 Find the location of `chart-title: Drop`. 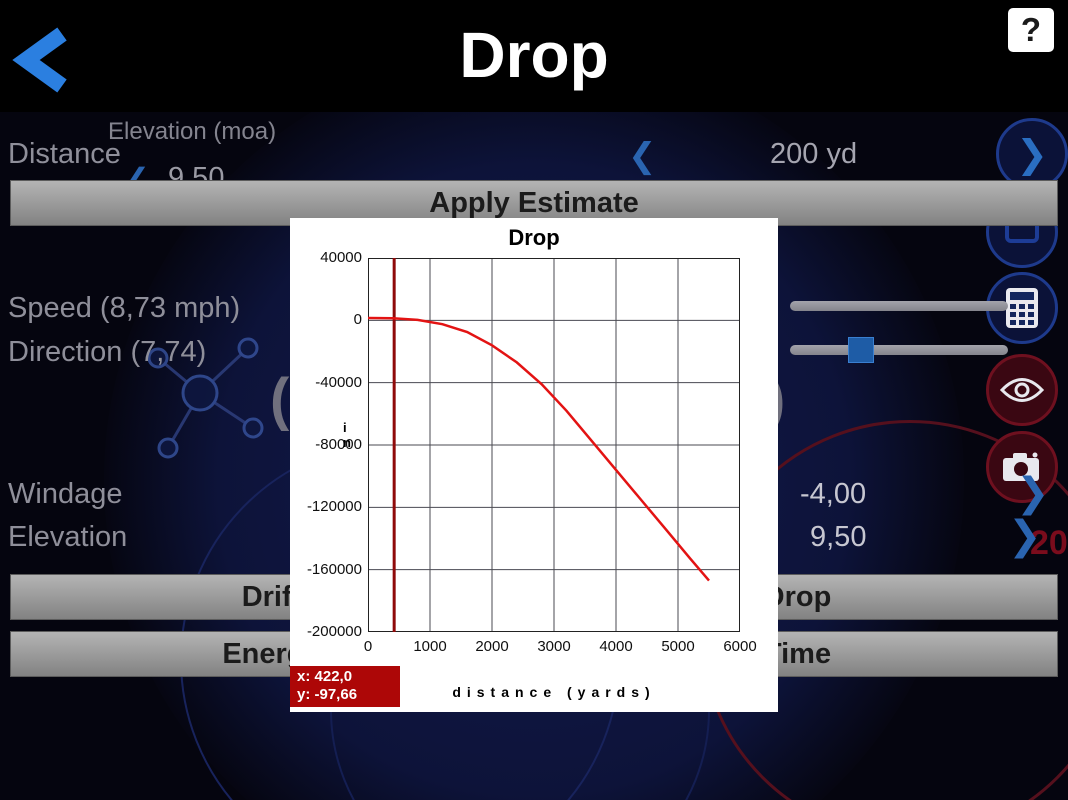

chart-title: Drop is located at coordinates (534, 237).